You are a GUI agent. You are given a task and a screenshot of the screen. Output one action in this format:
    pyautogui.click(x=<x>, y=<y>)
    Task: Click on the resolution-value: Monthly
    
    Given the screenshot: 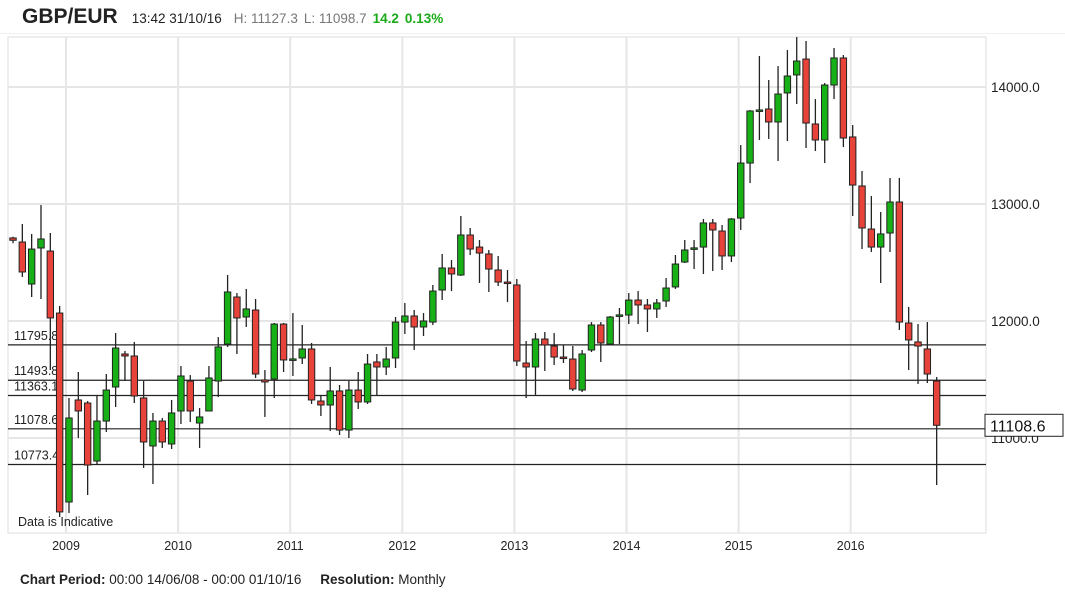 What is the action you would take?
    pyautogui.click(x=422, y=579)
    